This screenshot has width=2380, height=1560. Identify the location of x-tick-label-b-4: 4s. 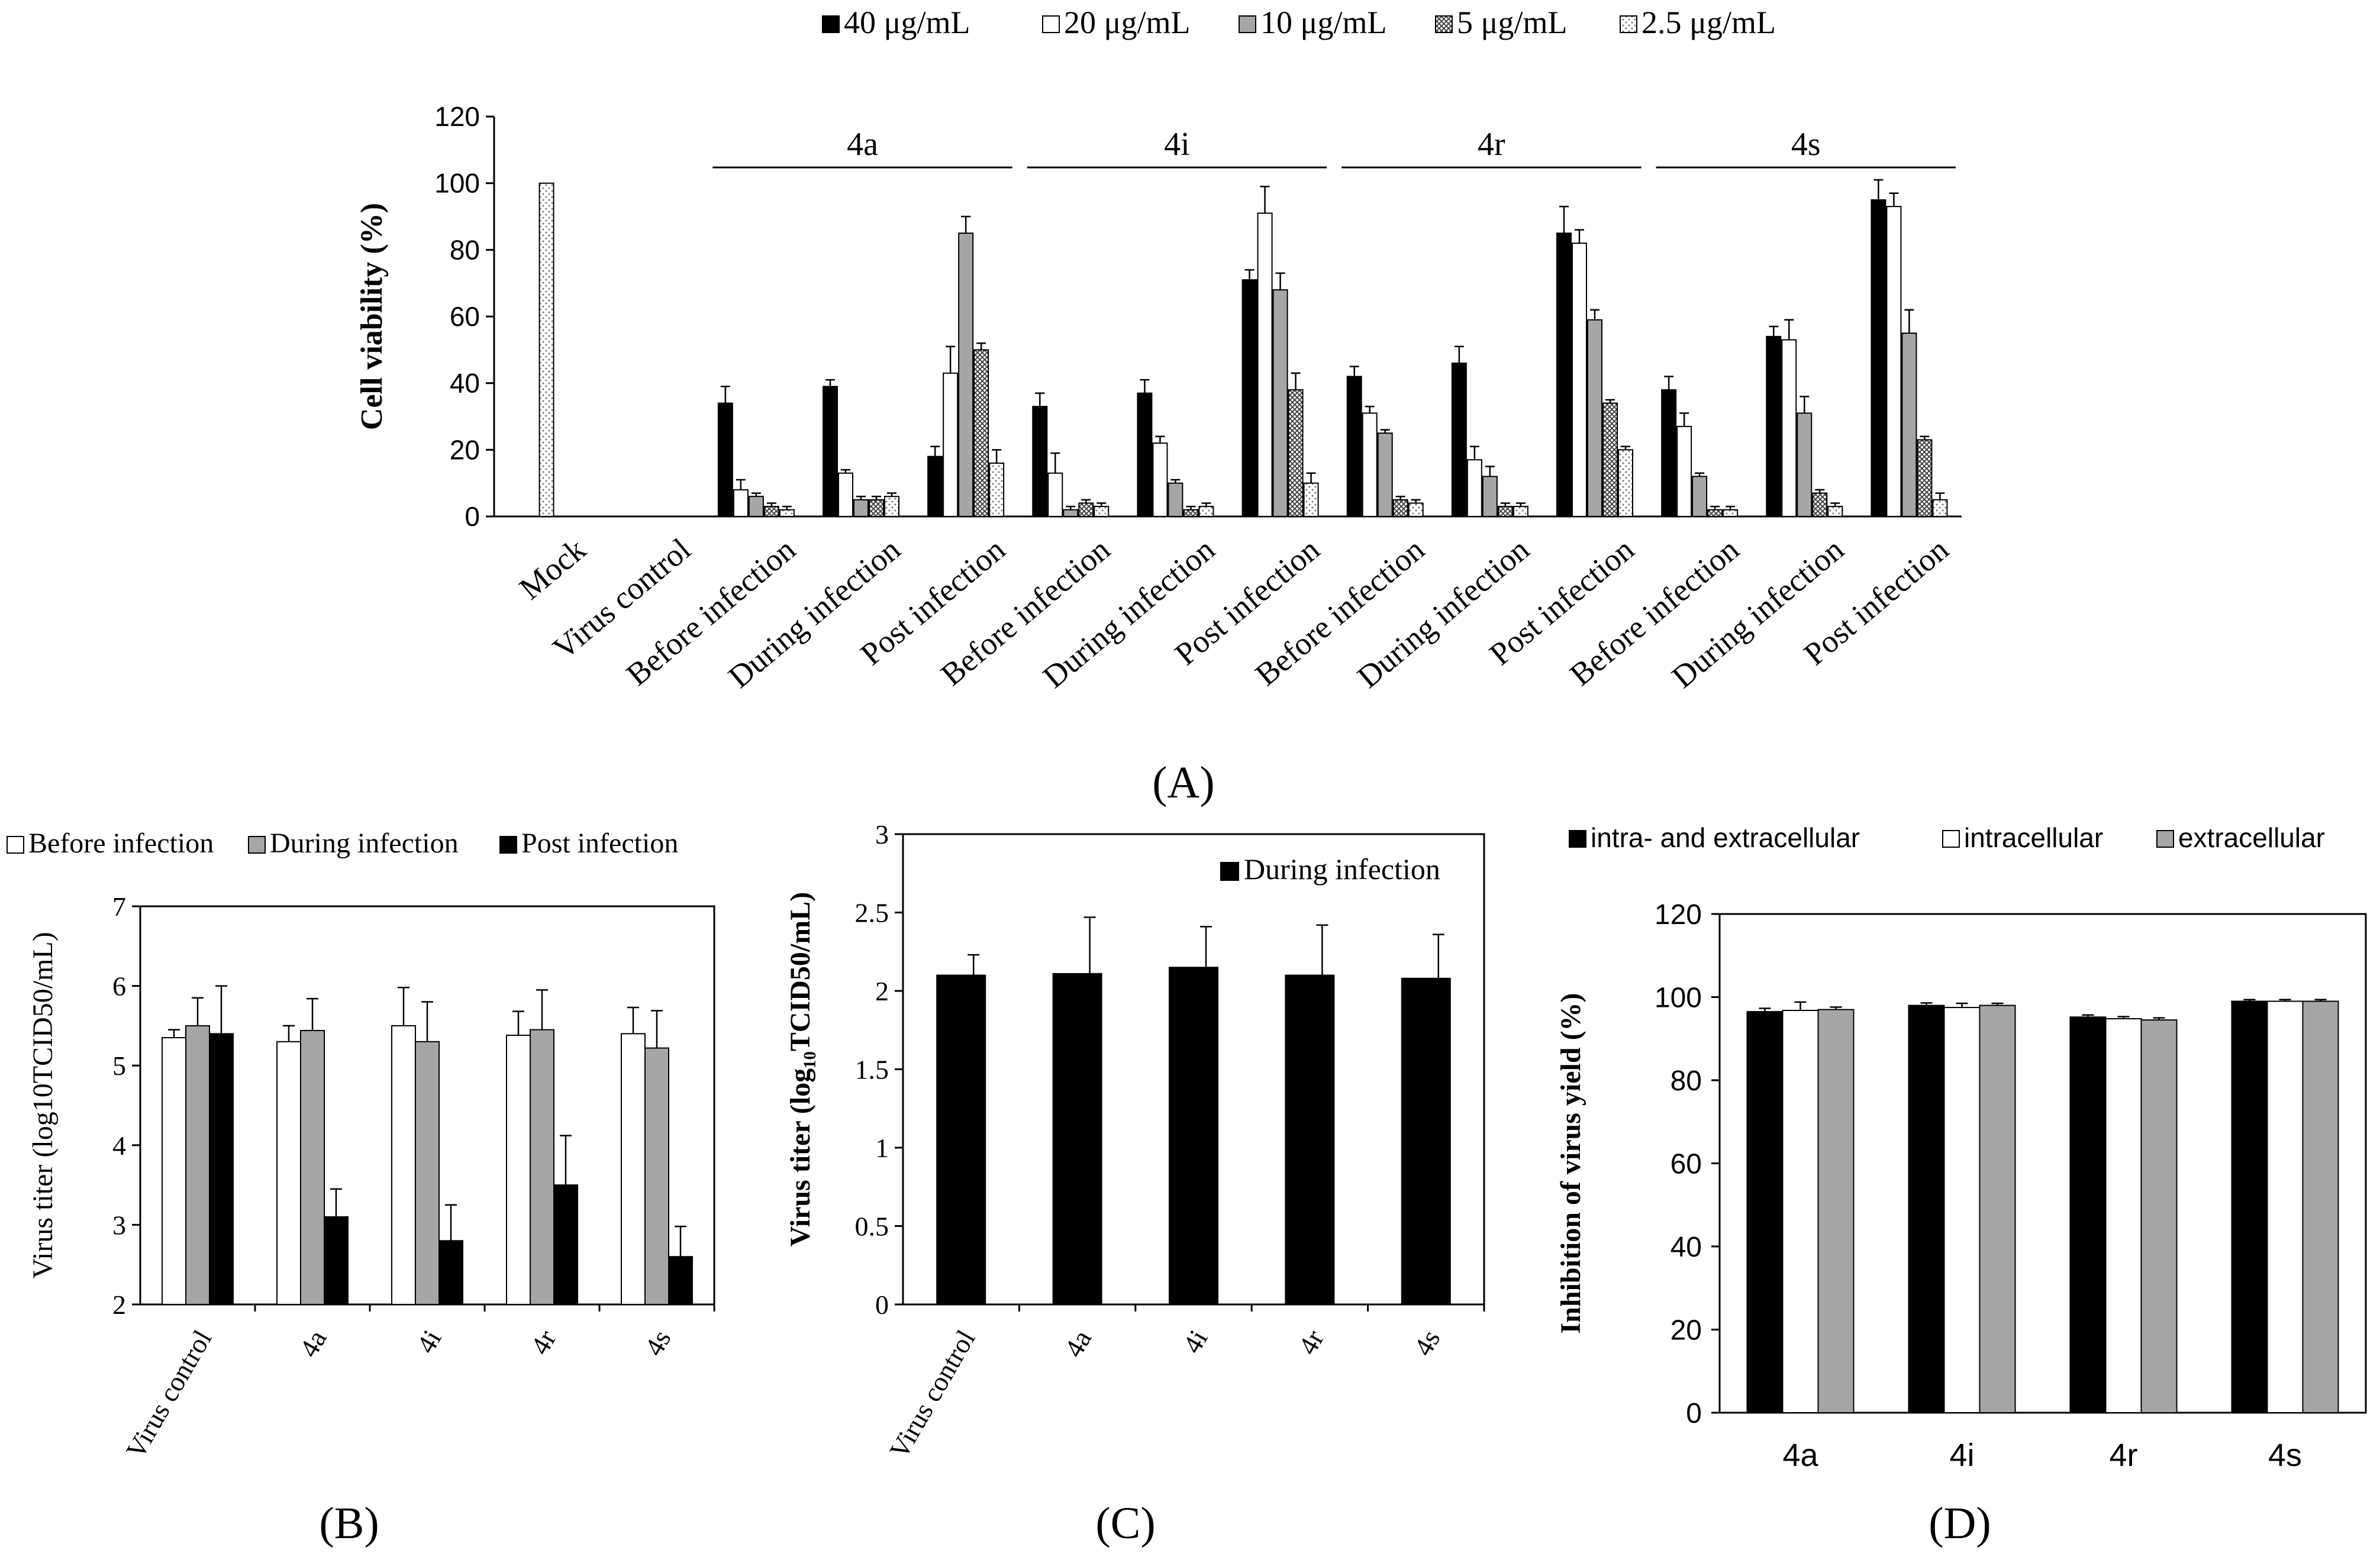
(657, 1343).